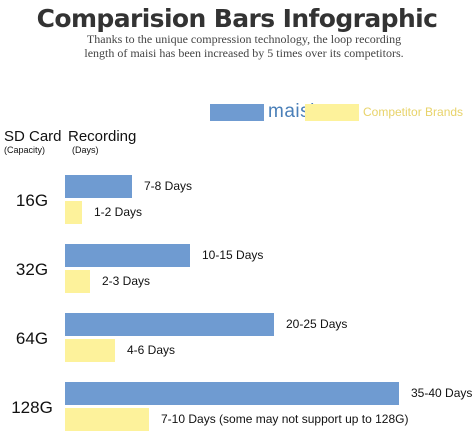 Image resolution: width=474 pixels, height=435 pixels. Describe the element at coordinates (32, 200) in the screenshot. I see `category-label: 16G` at that location.